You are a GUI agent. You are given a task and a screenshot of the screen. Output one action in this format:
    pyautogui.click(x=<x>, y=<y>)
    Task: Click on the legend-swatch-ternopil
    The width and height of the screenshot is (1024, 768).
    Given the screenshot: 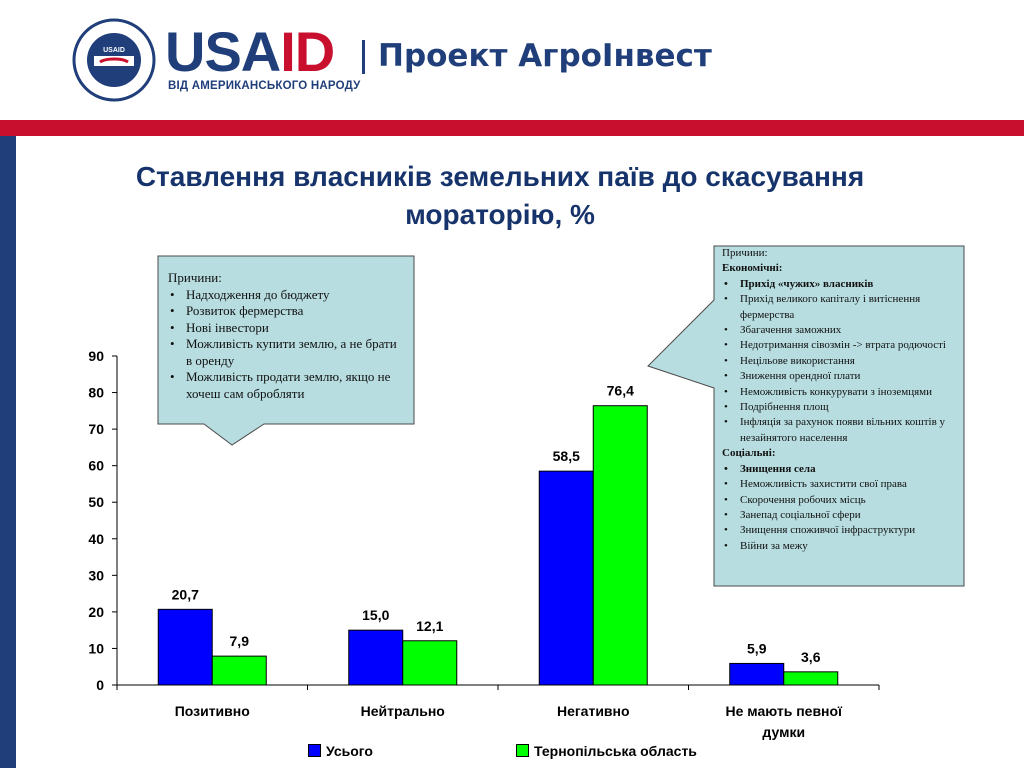 What is the action you would take?
    pyautogui.click(x=522, y=750)
    